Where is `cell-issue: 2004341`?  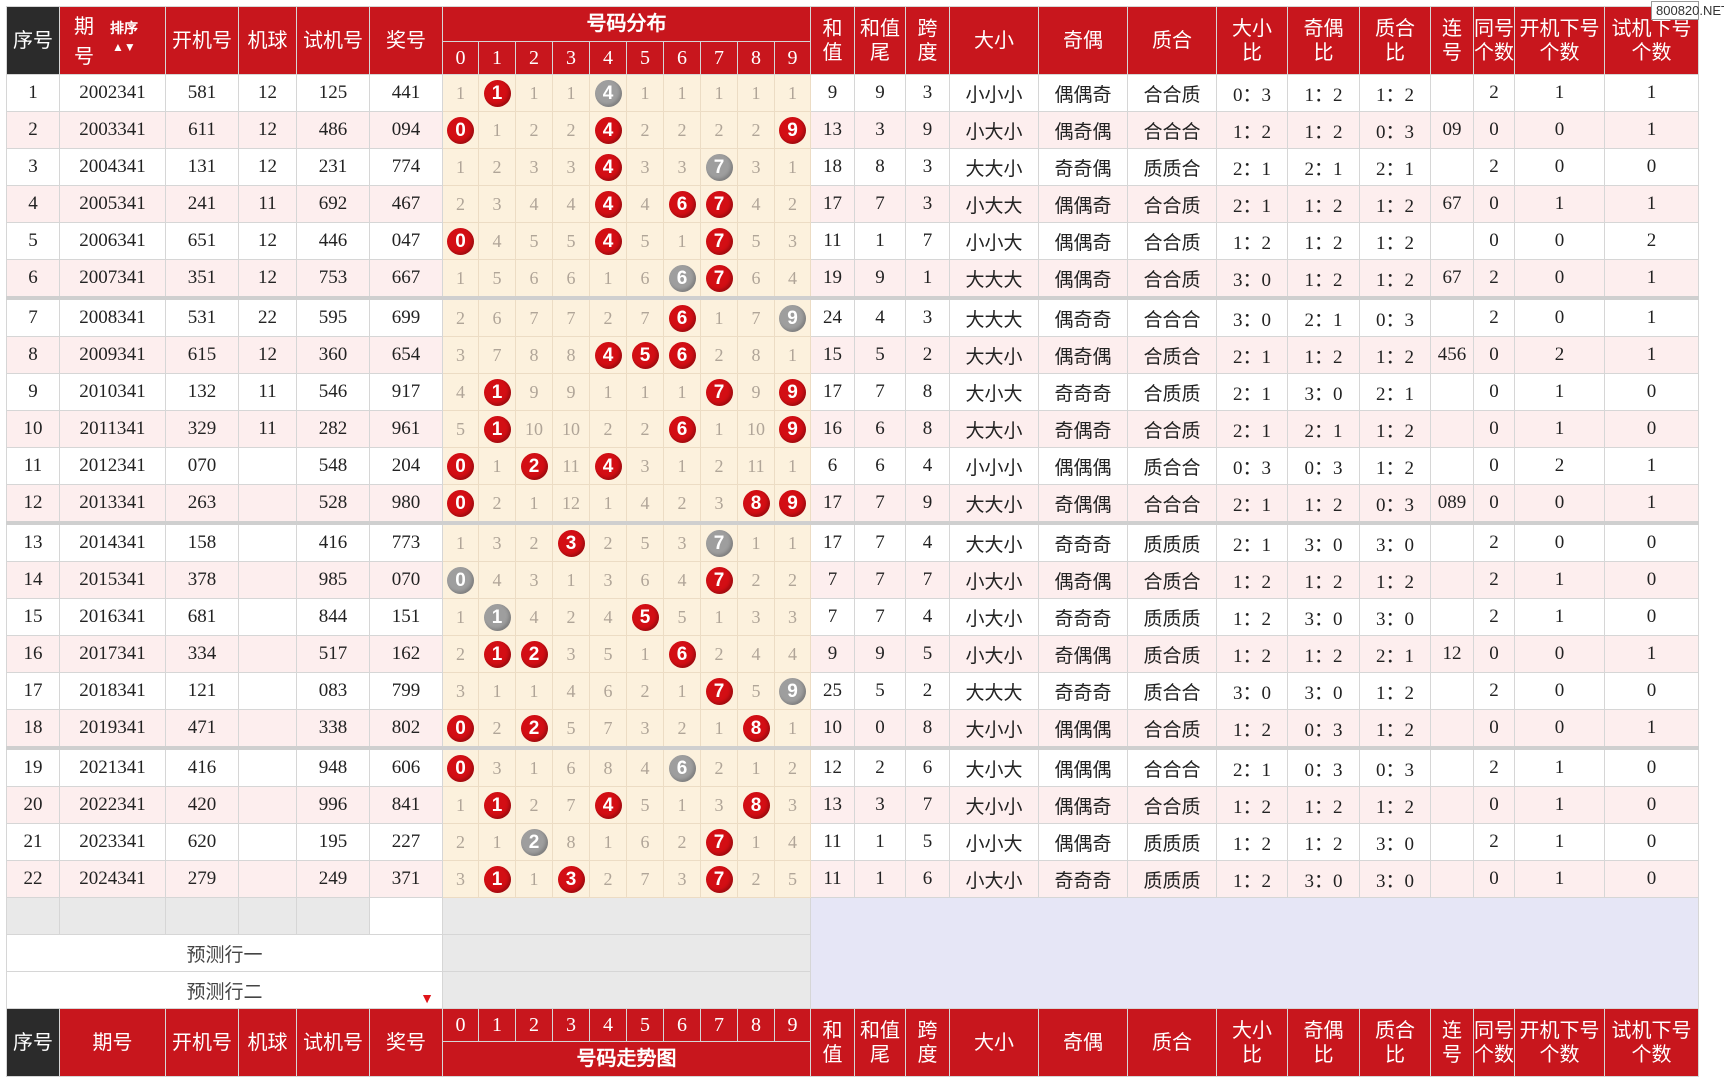 cell-issue: 2004341 is located at coordinates (112, 167).